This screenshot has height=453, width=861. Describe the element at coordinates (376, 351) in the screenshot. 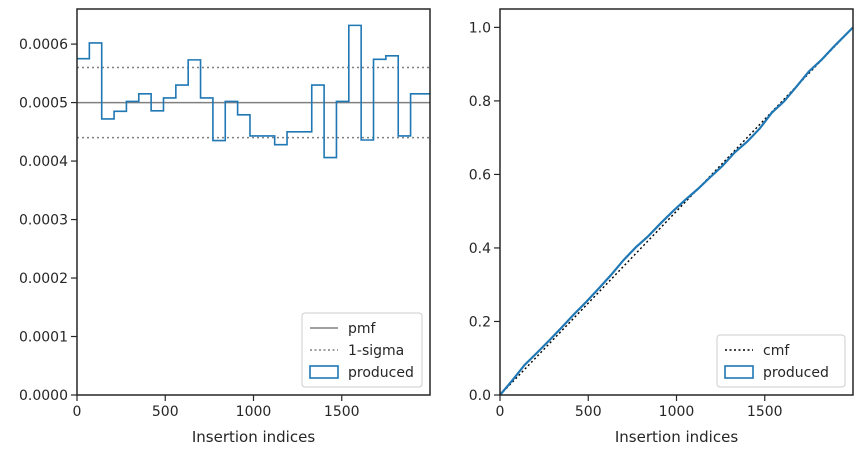

I see `legend-label: 1-sigma` at that location.